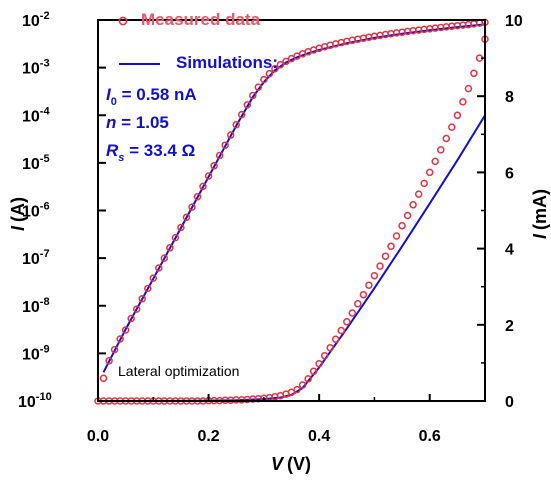 The width and height of the screenshot is (551, 484). What do you see at coordinates (36, 353) in the screenshot?
I see `y-left-tick-label: 10⁻⁹` at bounding box center [36, 353].